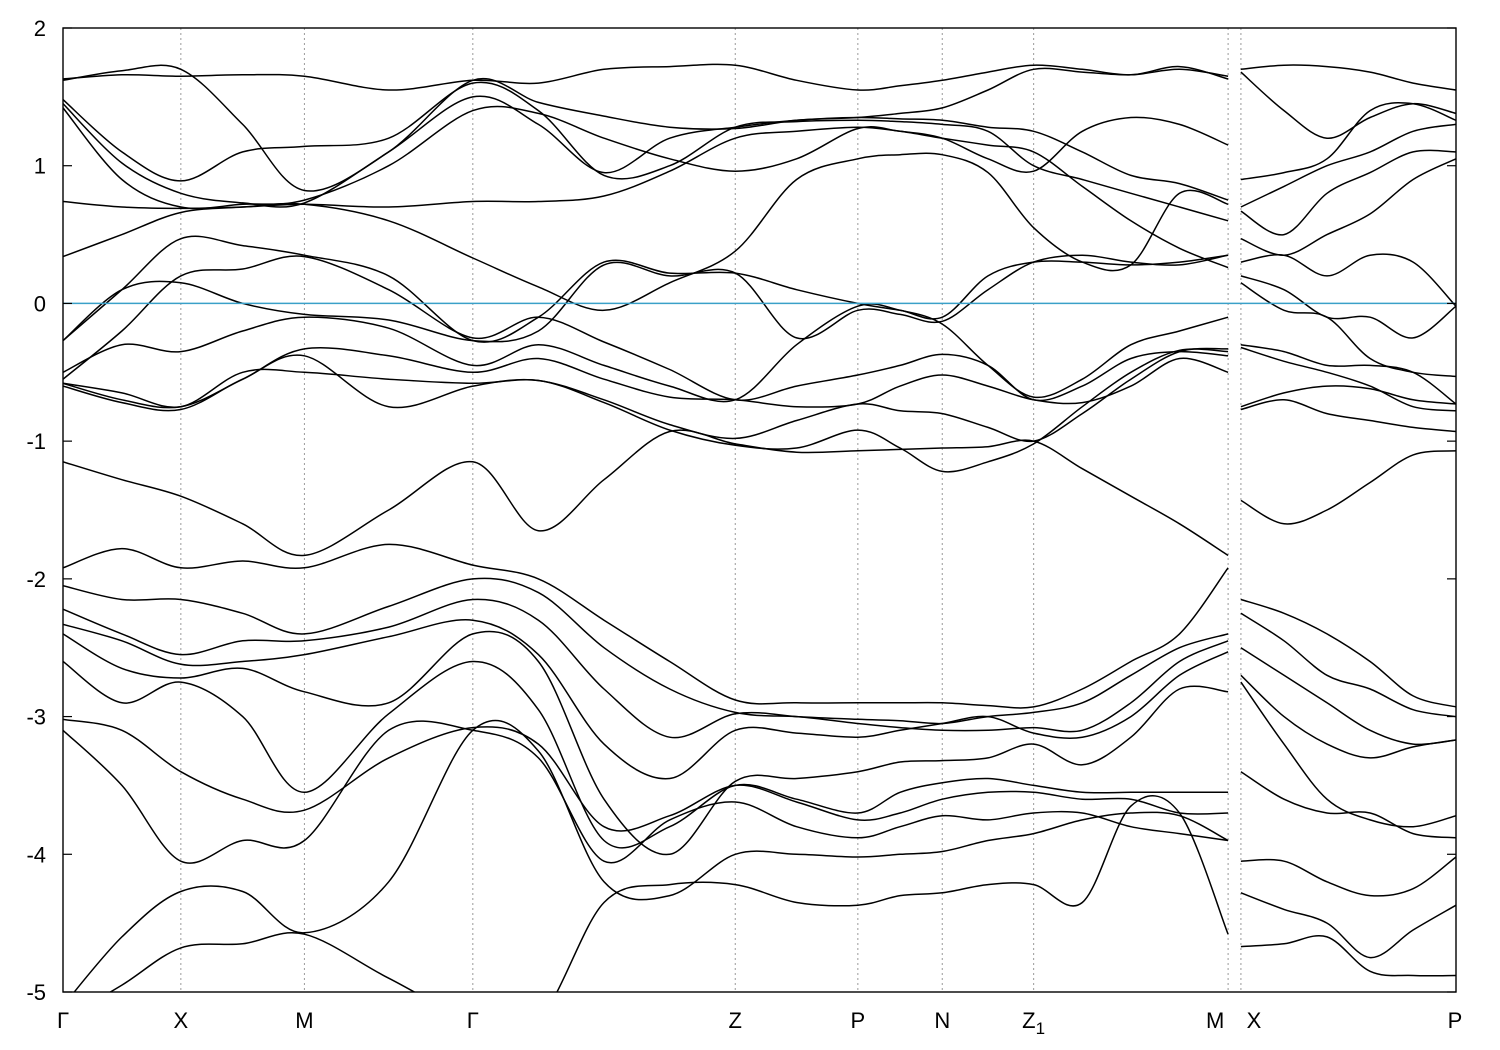 The image size is (1500, 1050). What do you see at coordinates (1033, 1023) in the screenshot?
I see `x-tick-label: Z1` at bounding box center [1033, 1023].